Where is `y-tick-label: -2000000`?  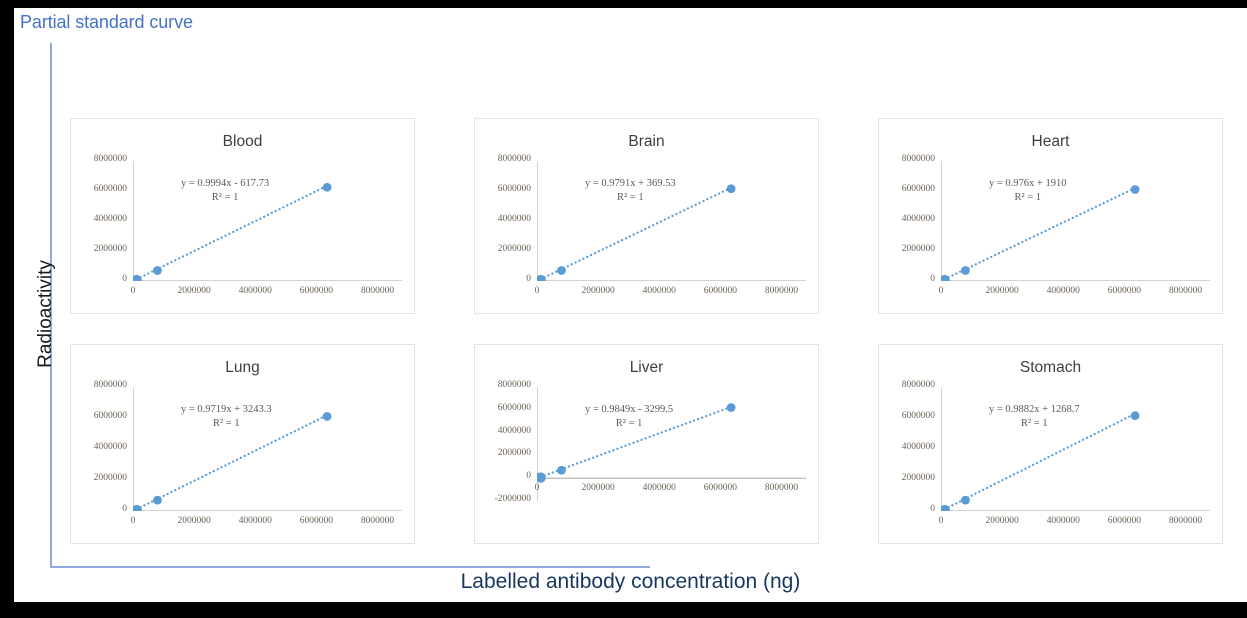
y-tick-label: -2000000 is located at coordinates (512, 499).